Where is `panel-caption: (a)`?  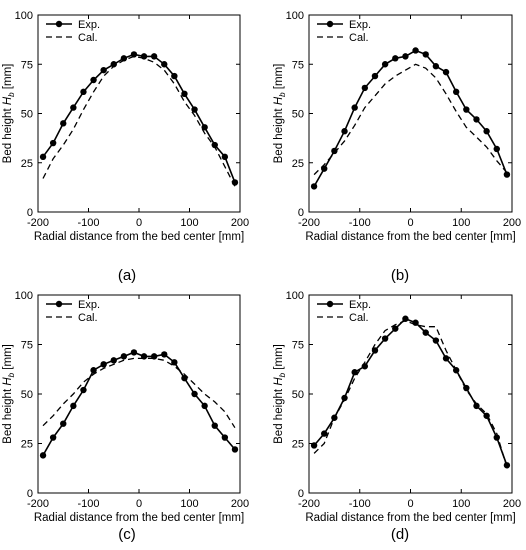 panel-caption: (a) is located at coordinates (127, 275).